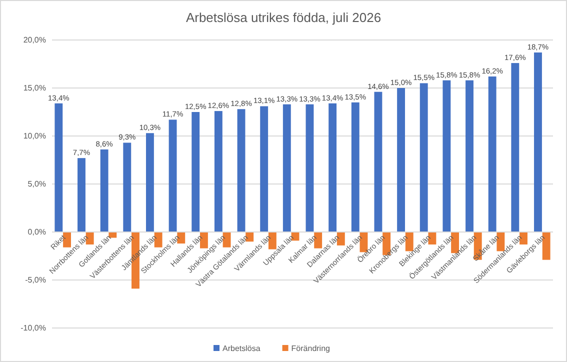  Describe the element at coordinates (241, 348) in the screenshot. I see `legend-label: Arbetslösa` at that location.